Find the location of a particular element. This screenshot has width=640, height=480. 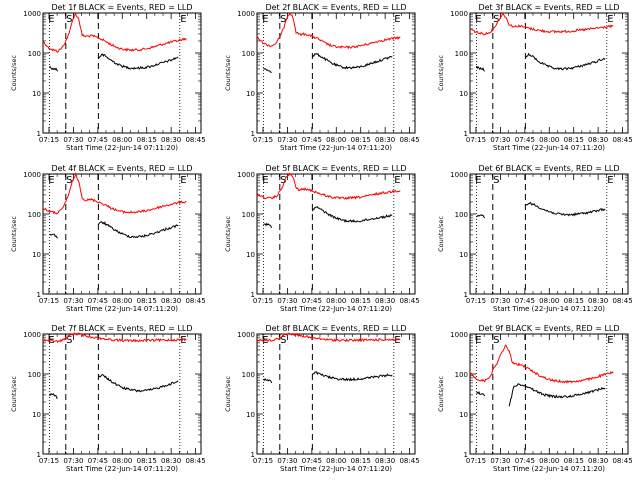

y-axis: 1 10 100 1000 is located at coordinates (539, 395).